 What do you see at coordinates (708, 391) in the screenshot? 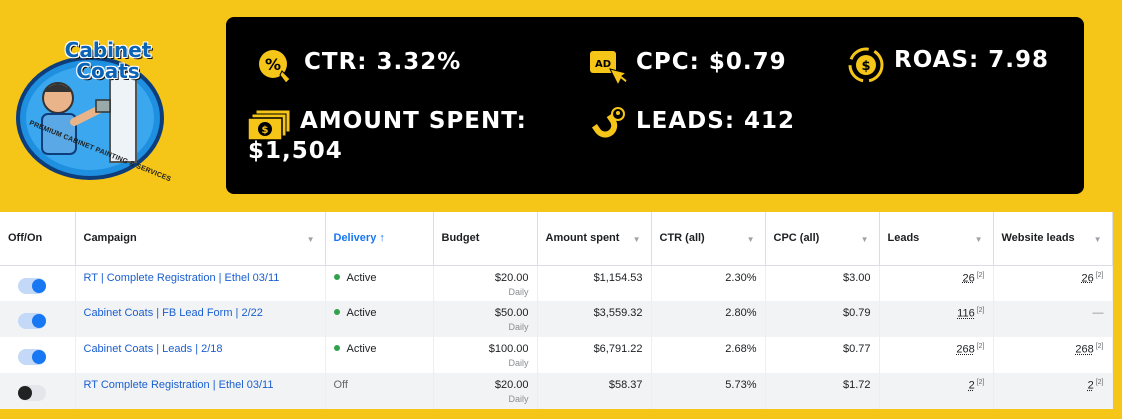
I see `ctr-value: 5.73%` at bounding box center [708, 391].